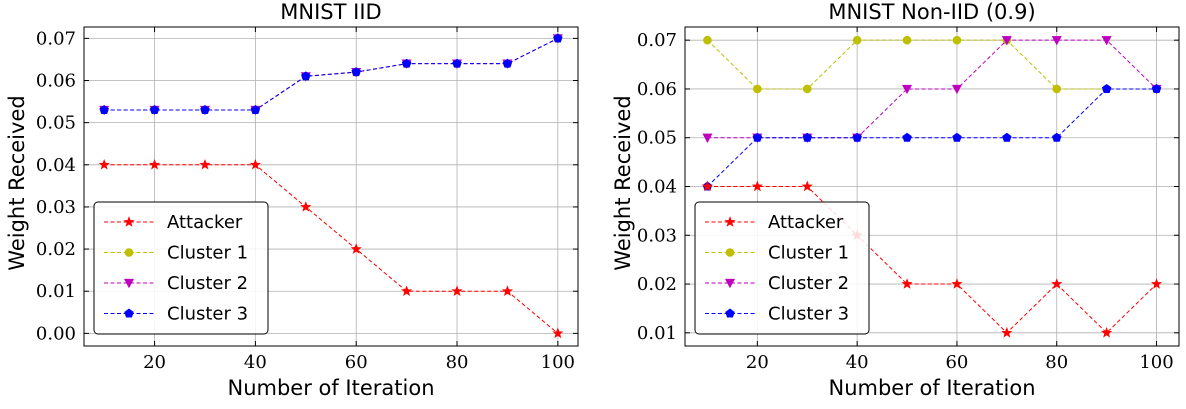 This screenshot has height=409, width=1186. What do you see at coordinates (56, 207) in the screenshot?
I see `y-tick-label: 0.03` at bounding box center [56, 207].